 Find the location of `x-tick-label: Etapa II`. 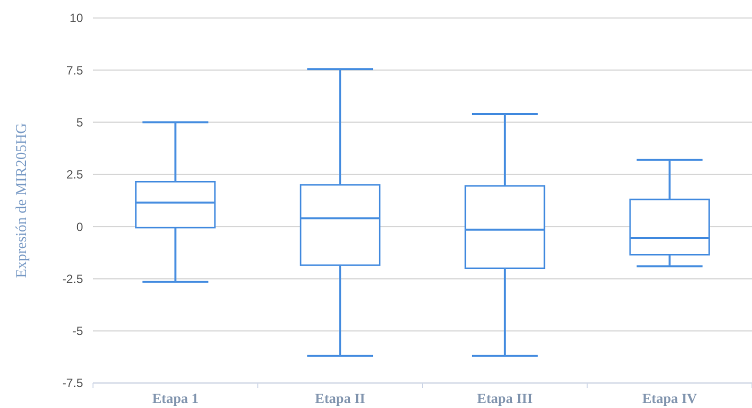

x-tick-label: Etapa II is located at coordinates (340, 399).